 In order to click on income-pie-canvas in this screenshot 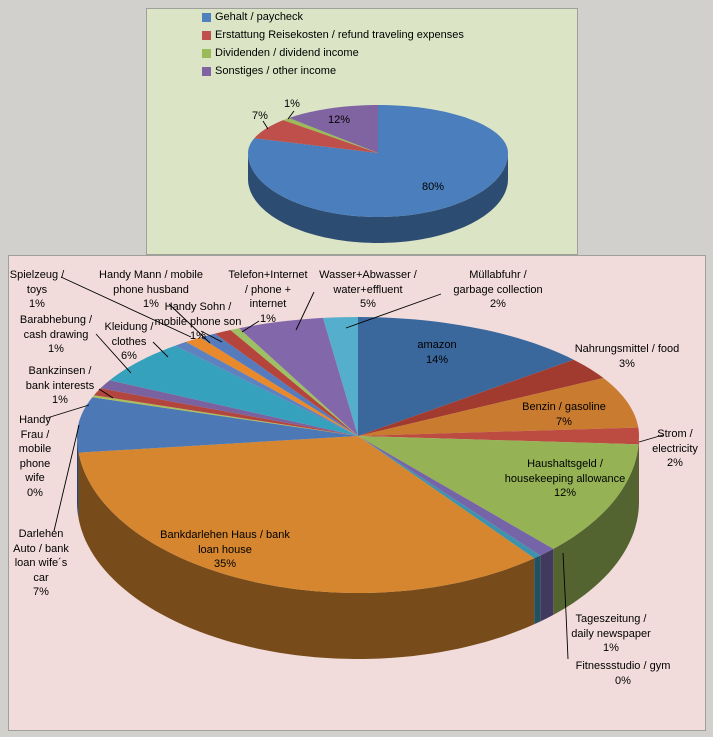, I will do `click(378, 174)`.